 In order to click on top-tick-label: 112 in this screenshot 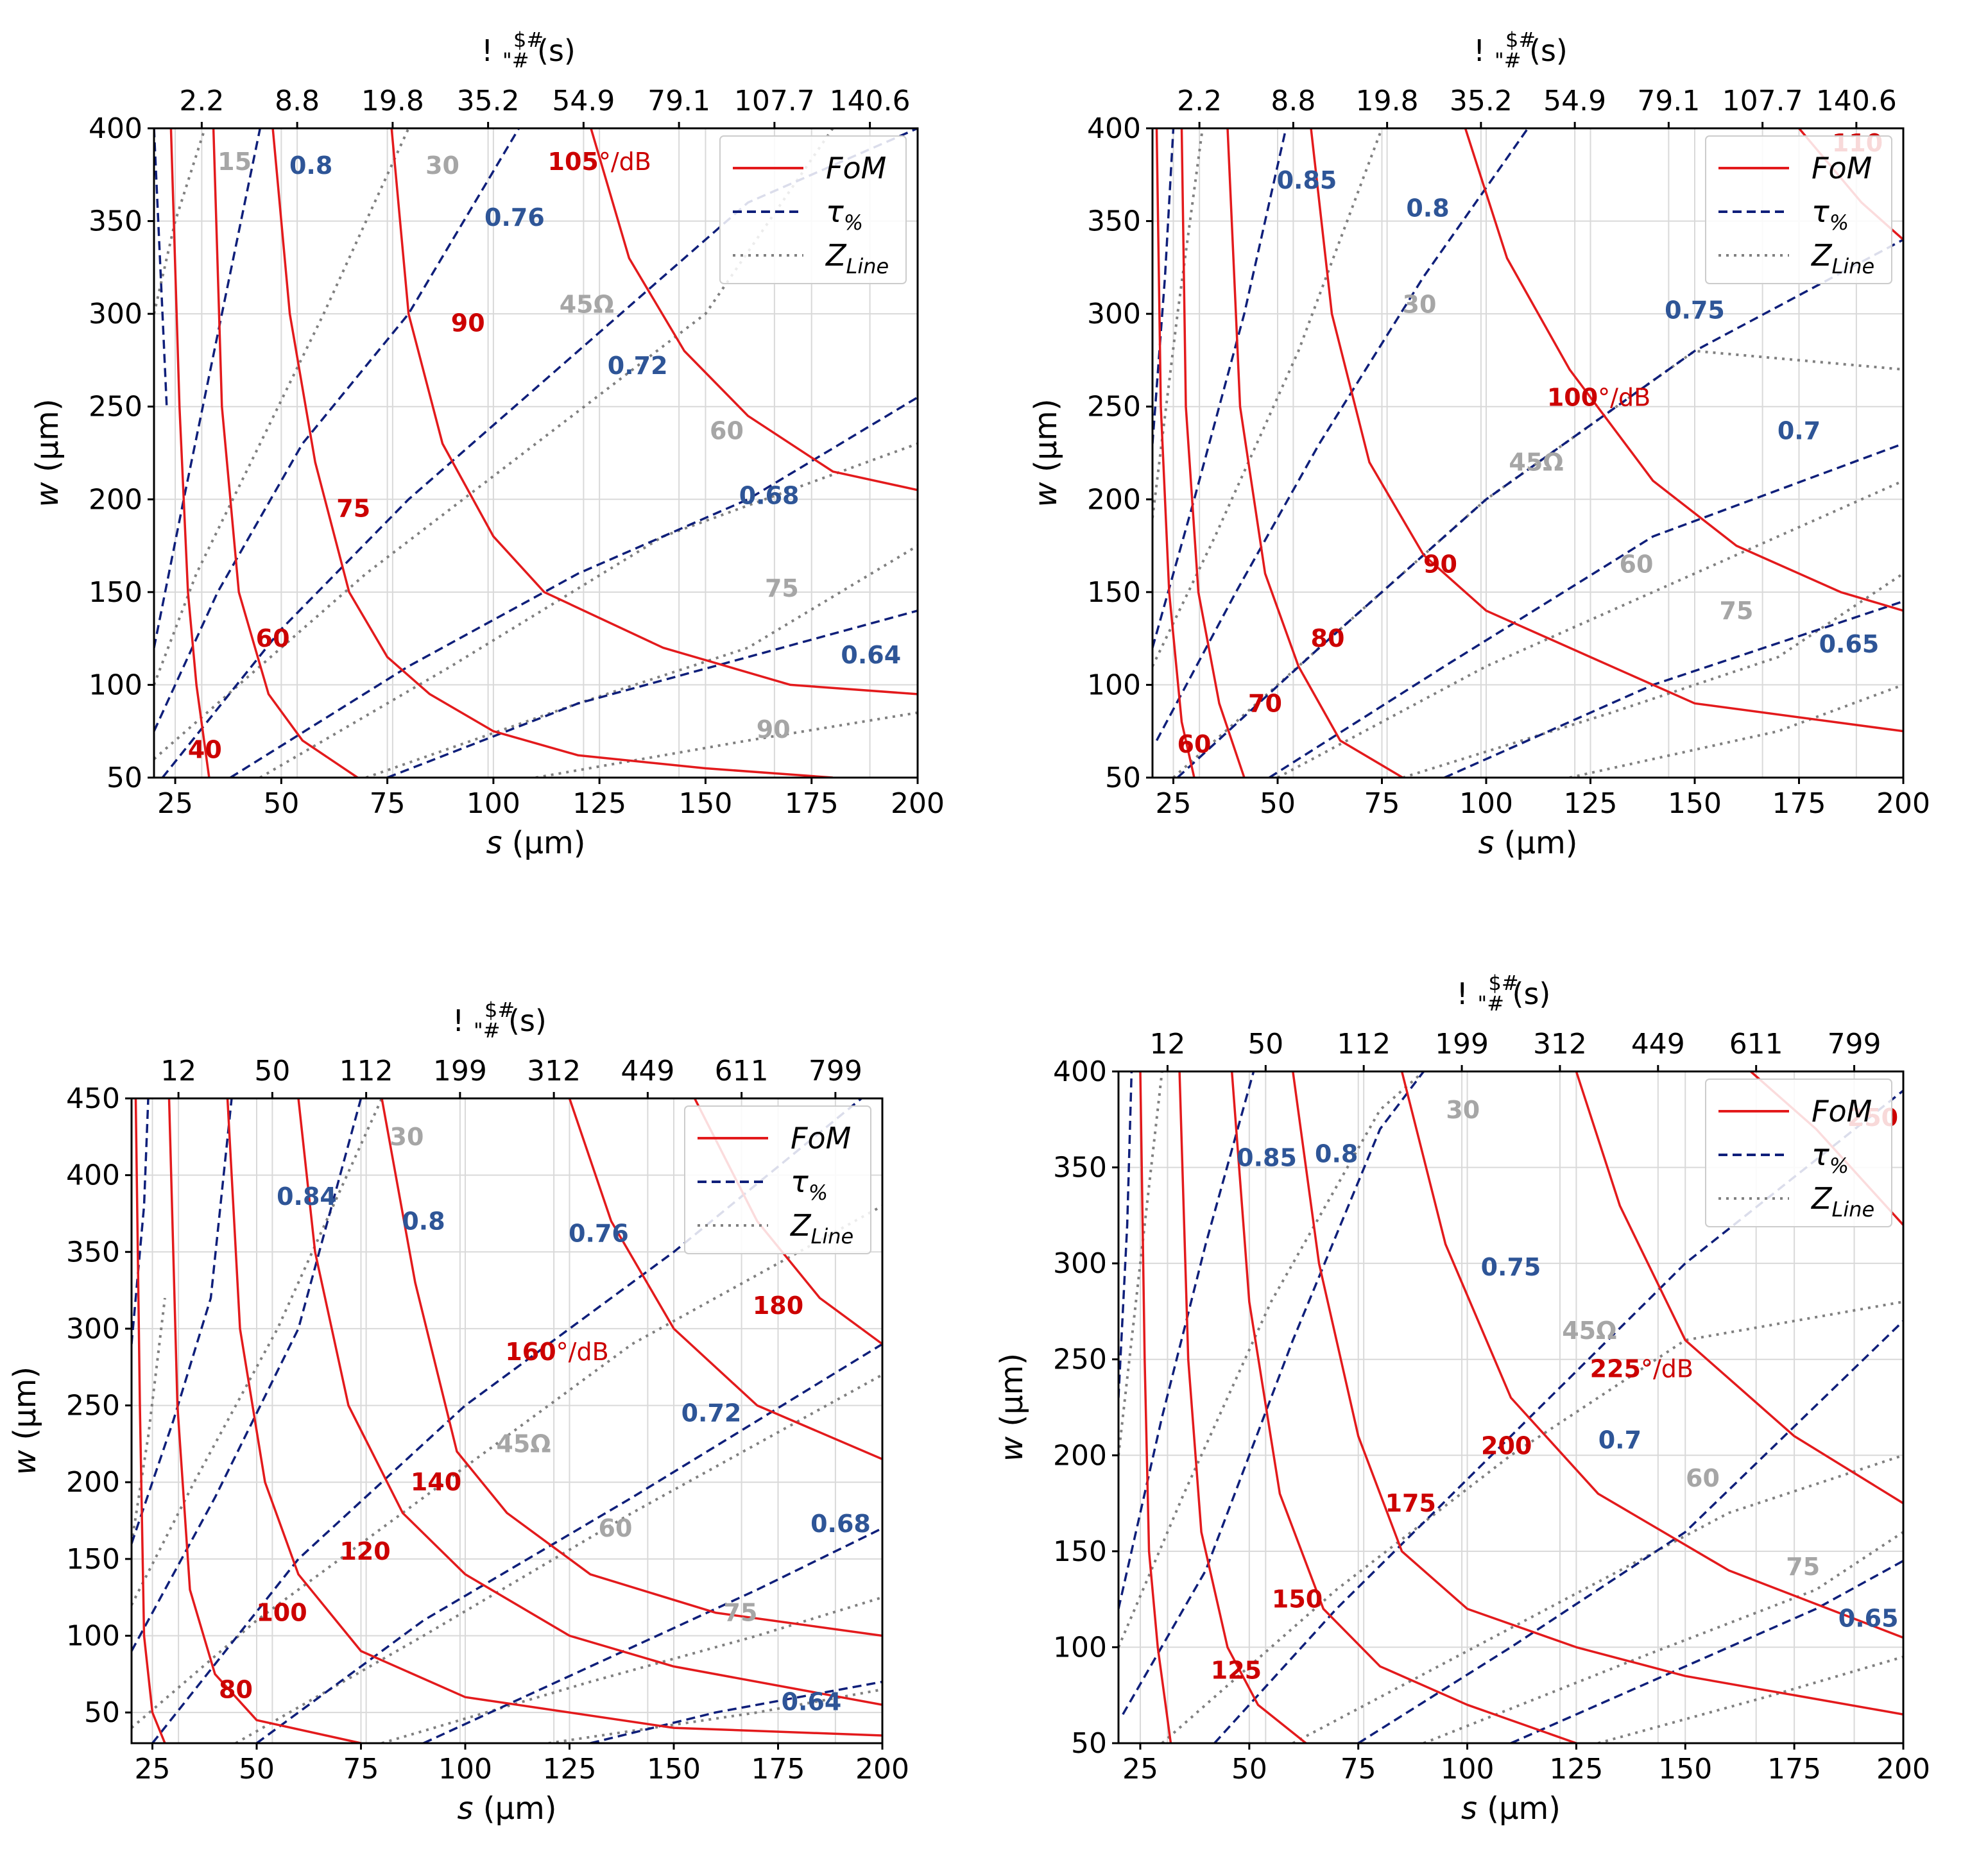, I will do `click(1364, 1044)`.